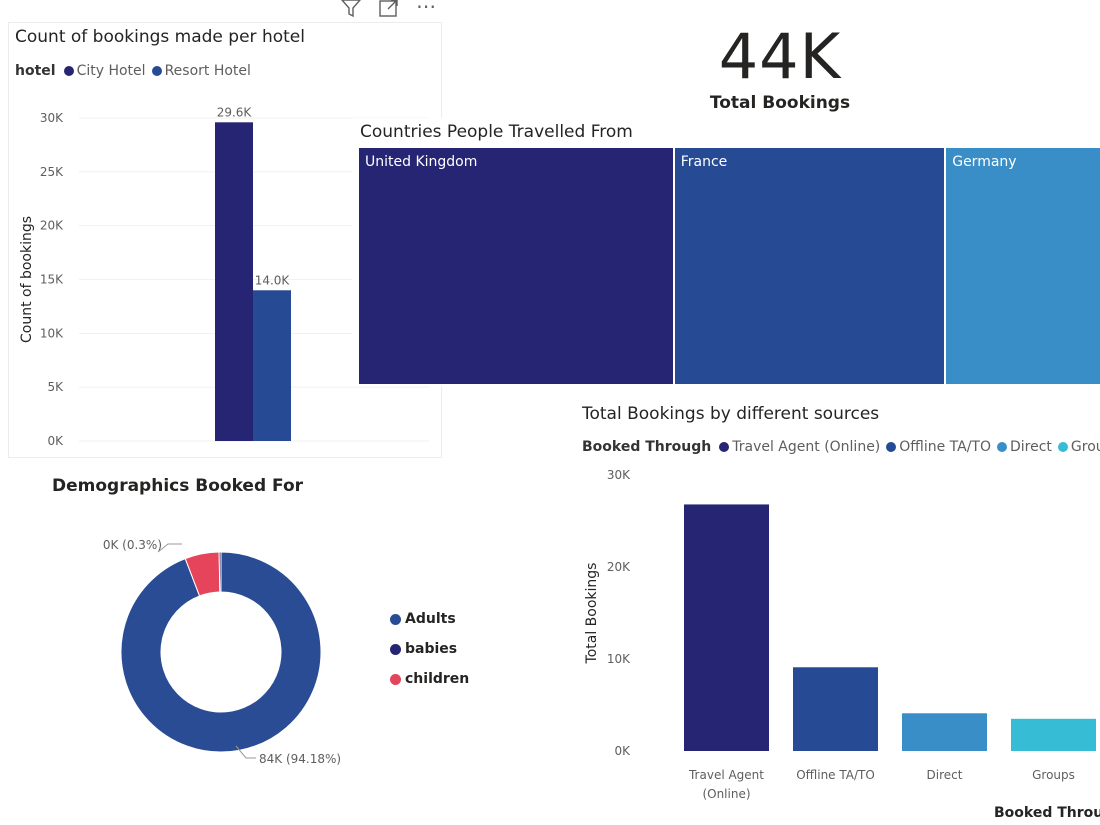  I want to click on legend-item: babies, so click(429, 649).